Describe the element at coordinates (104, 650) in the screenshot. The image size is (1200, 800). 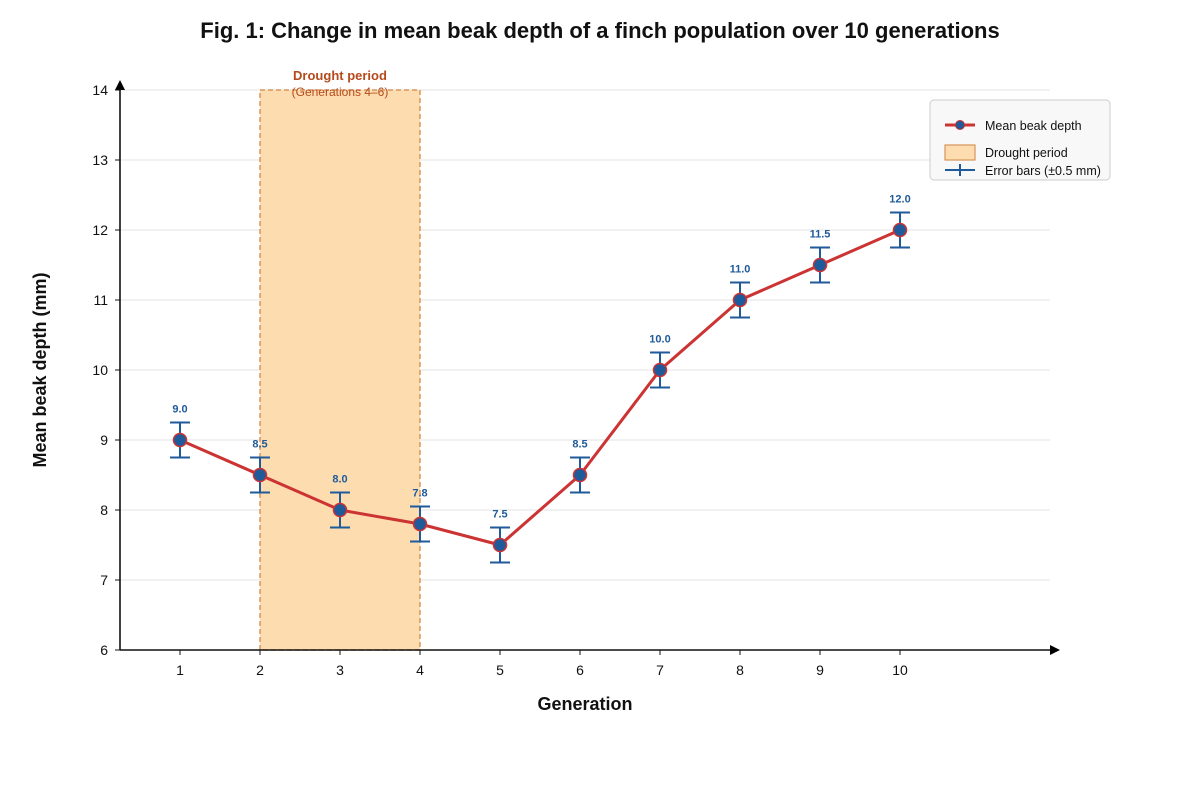
I see `y-tick-label: 6` at that location.